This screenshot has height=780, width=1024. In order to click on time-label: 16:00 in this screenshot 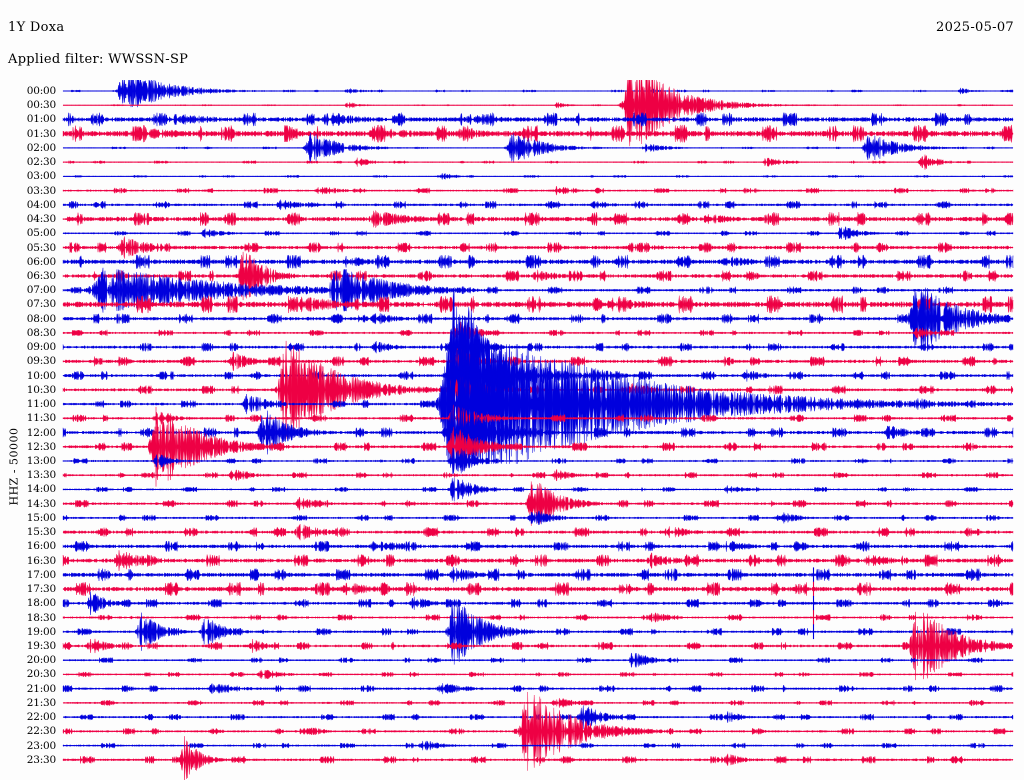, I will do `click(41, 546)`.